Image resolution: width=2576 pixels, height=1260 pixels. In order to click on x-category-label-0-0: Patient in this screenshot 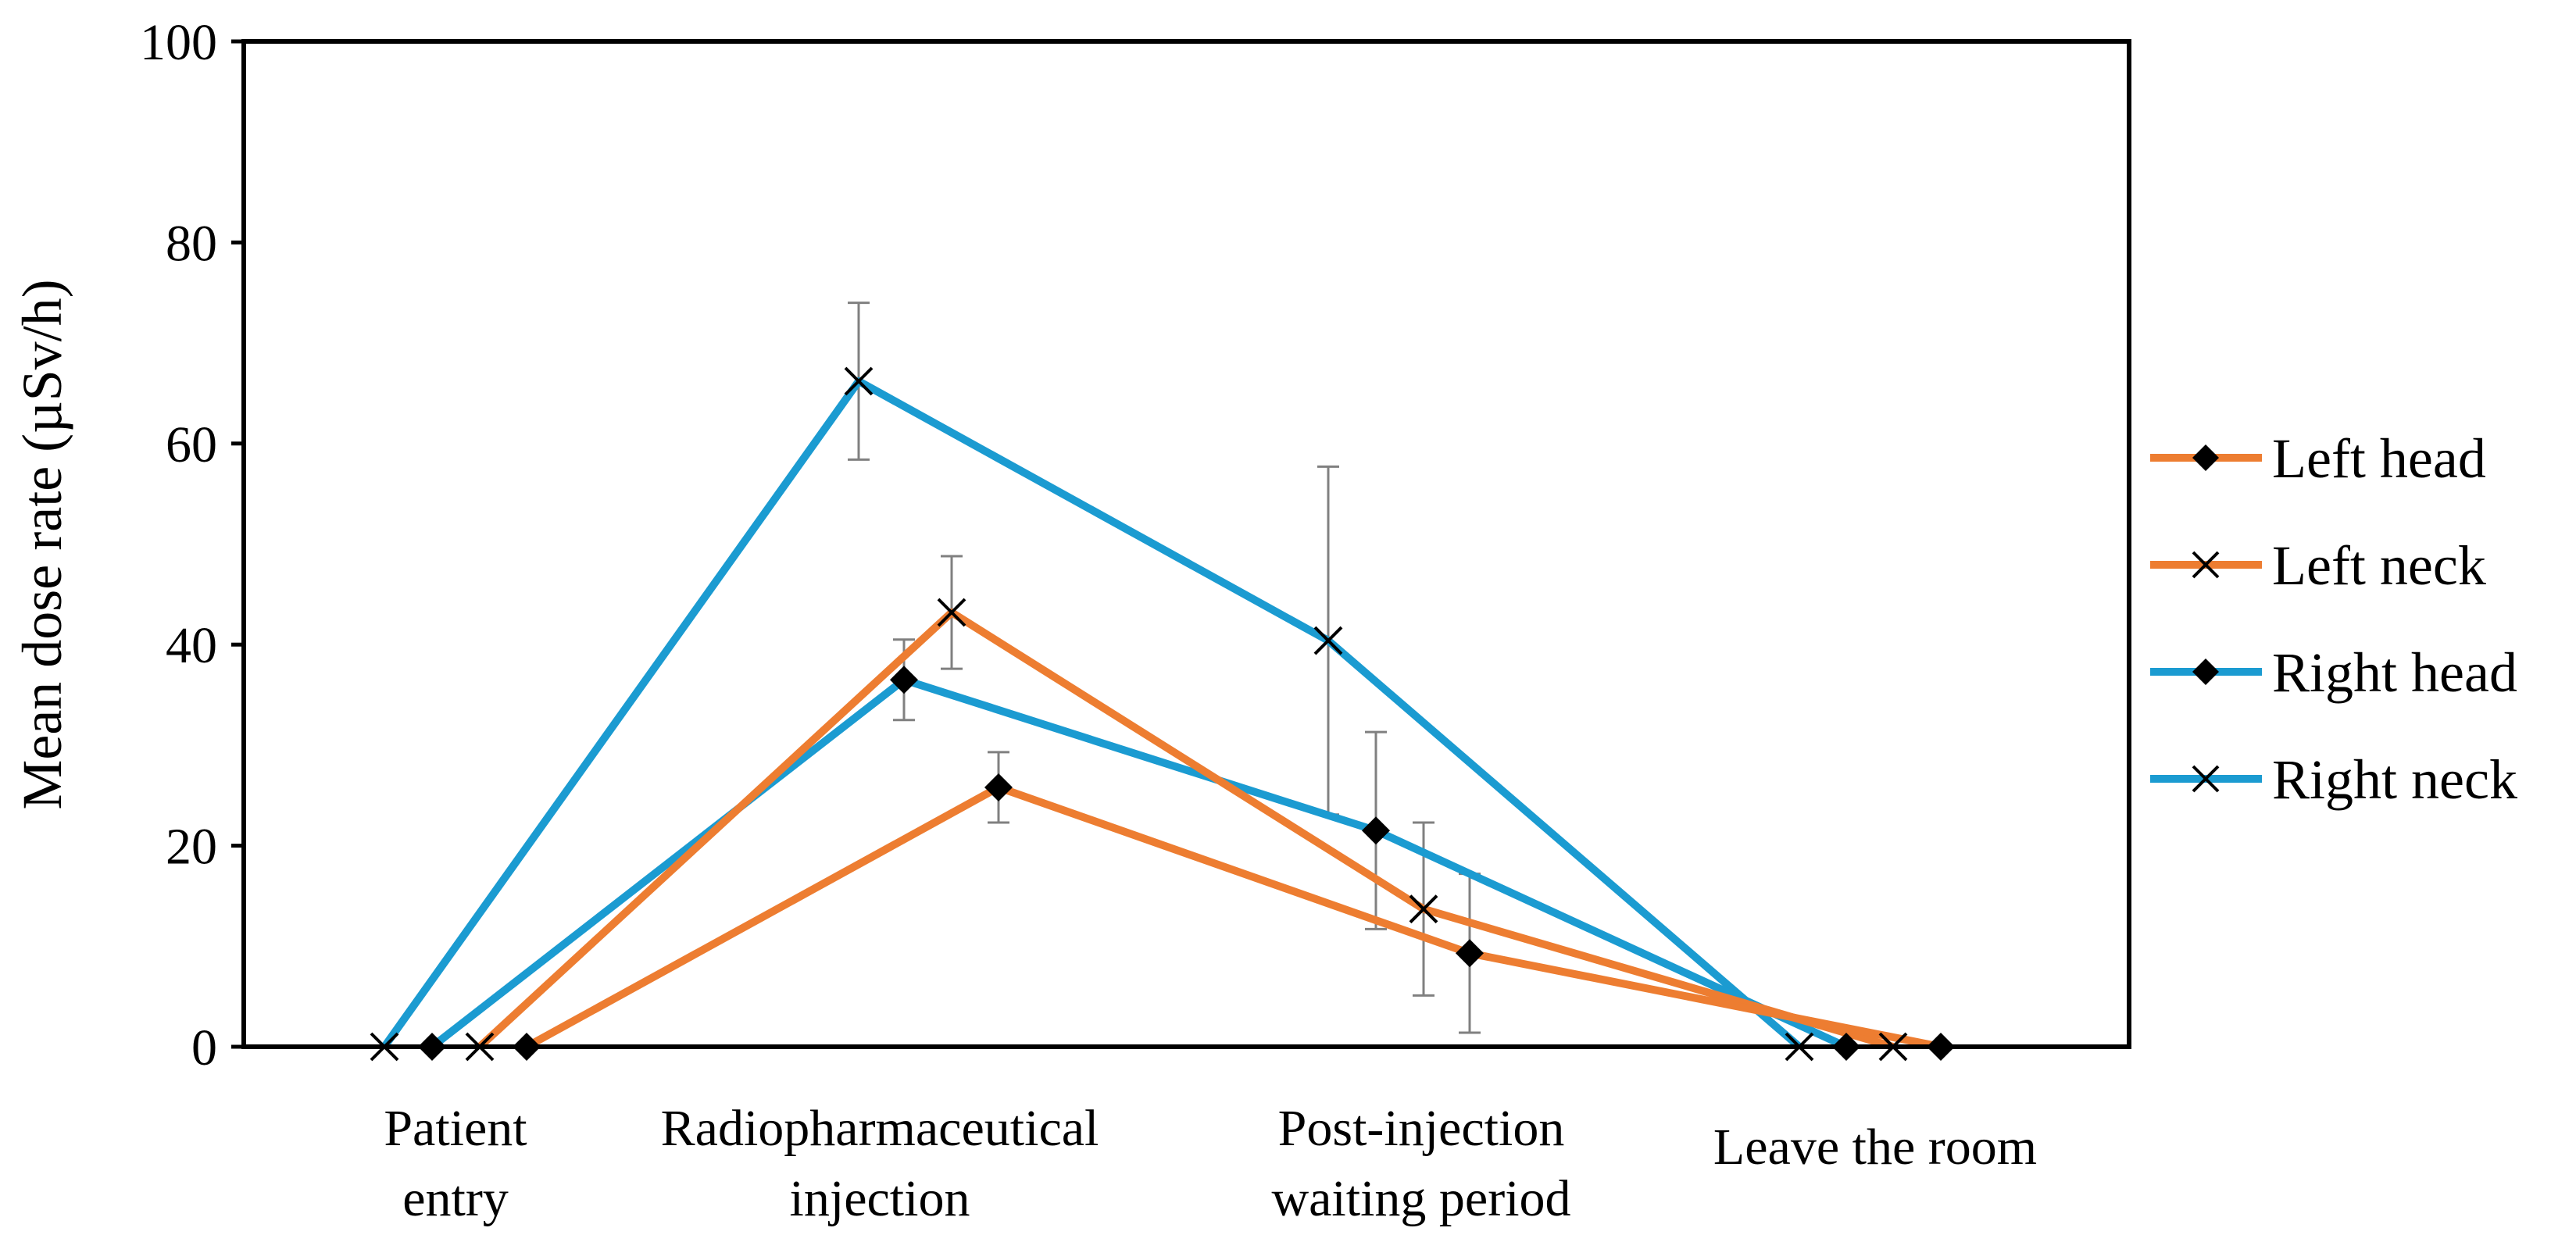, I will do `click(456, 1128)`.